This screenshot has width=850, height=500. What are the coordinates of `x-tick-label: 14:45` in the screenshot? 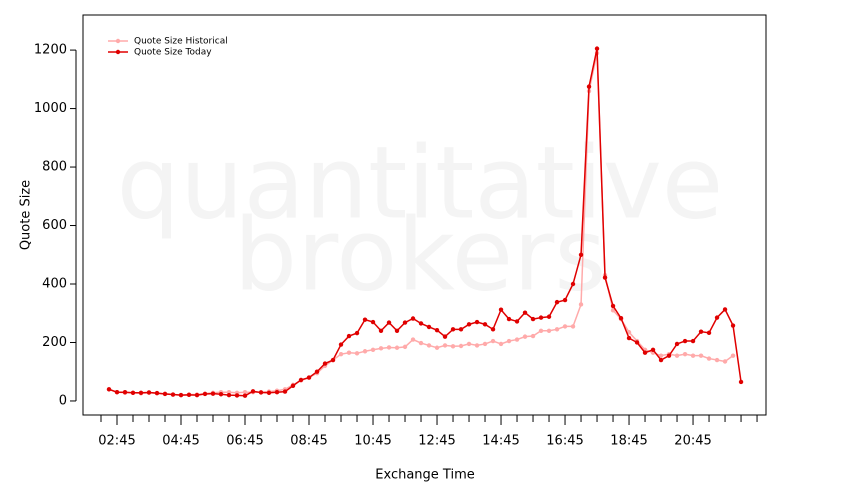 It's located at (500, 441).